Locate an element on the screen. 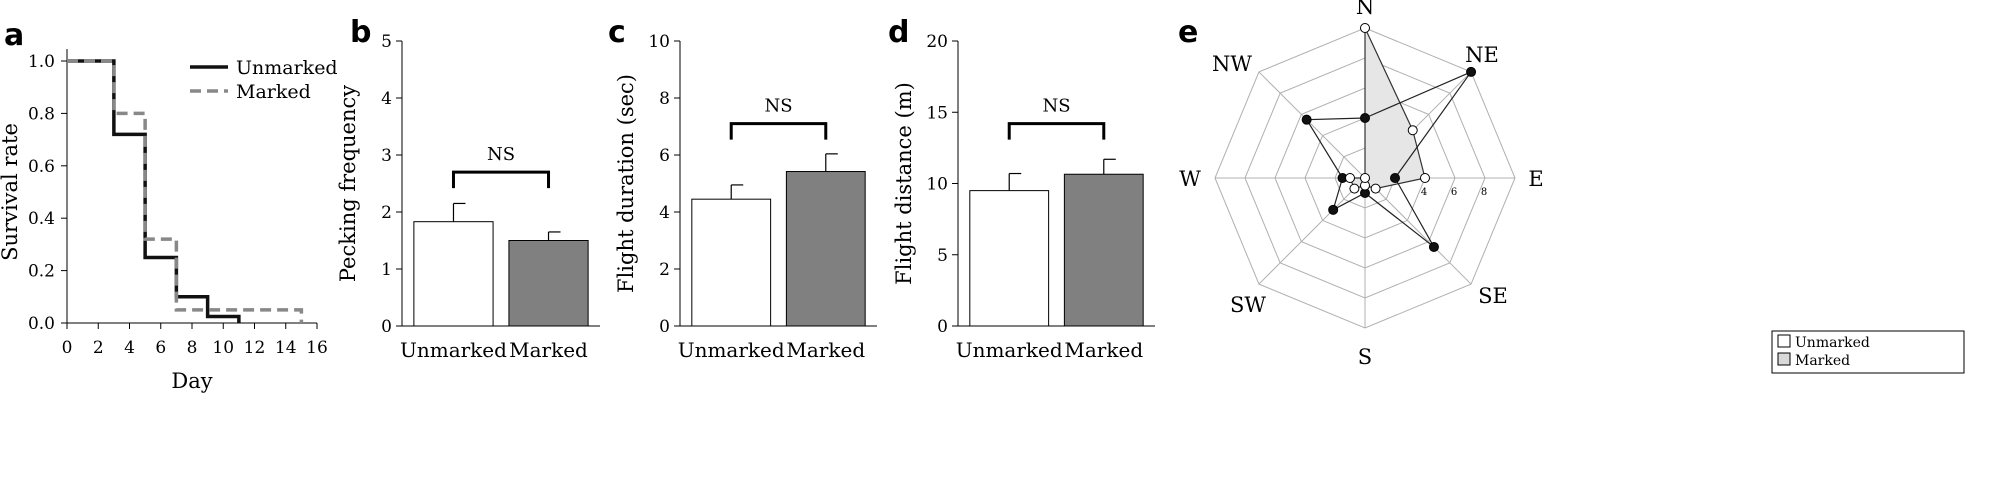 The width and height of the screenshot is (2005, 500). y-tick-label: 15 is located at coordinates (937, 113).